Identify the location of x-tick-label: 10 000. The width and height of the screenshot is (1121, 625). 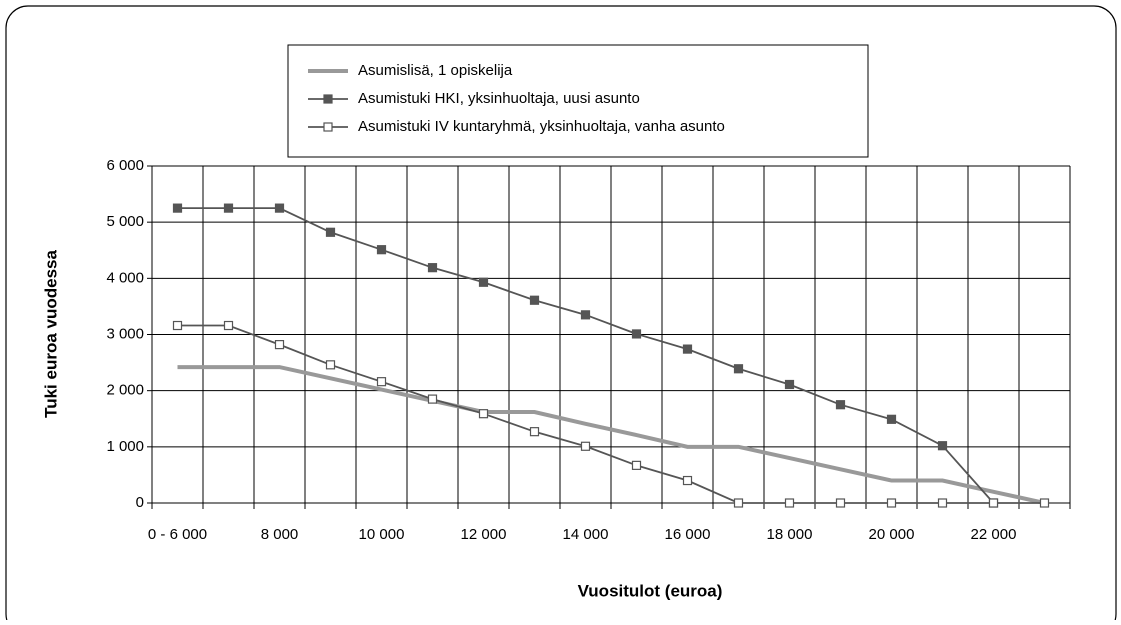
(382, 534).